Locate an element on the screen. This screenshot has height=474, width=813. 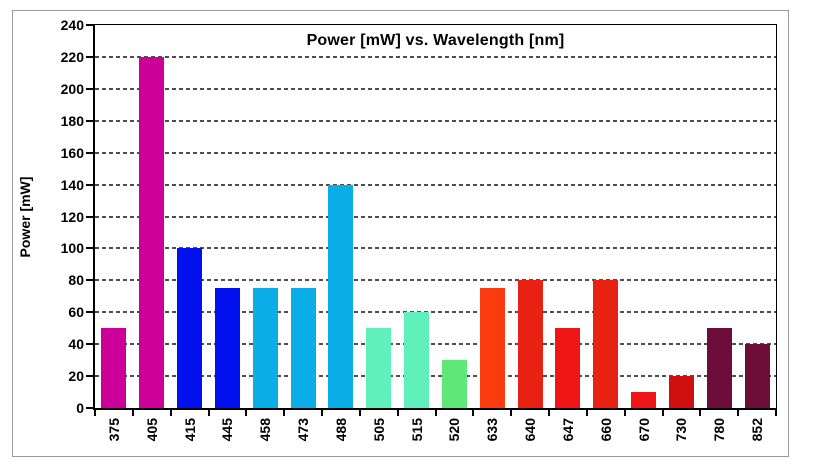
x-tick-label-852: 852 is located at coordinates (757, 430).